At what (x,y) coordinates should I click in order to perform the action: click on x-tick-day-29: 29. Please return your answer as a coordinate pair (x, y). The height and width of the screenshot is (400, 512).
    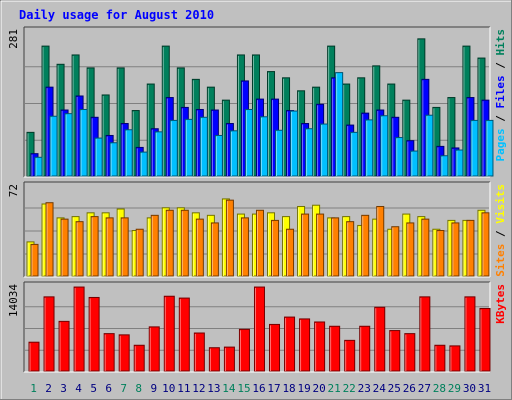
    Looking at the image, I should click on (454, 388).